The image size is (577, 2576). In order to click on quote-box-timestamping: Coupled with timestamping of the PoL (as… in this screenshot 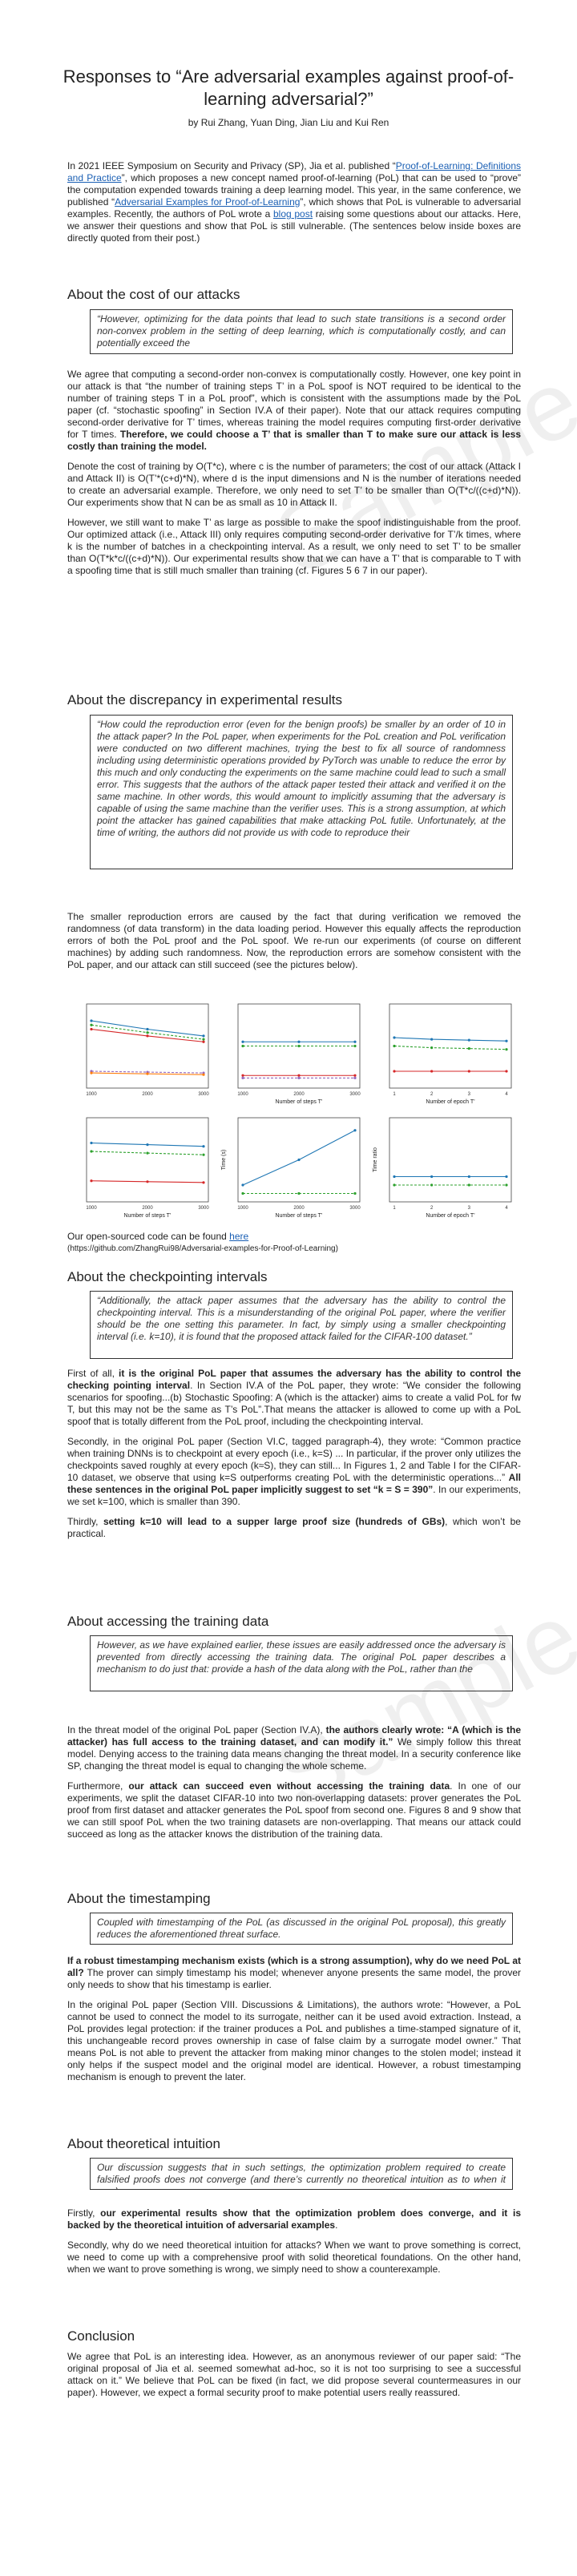, I will do `click(301, 1929)`.